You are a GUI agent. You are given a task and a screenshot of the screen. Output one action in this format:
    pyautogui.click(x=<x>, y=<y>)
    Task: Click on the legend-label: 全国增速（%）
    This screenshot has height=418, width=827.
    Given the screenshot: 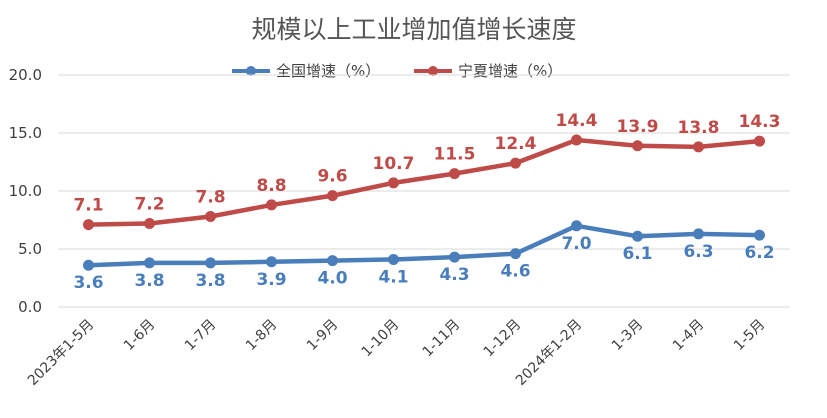 What is the action you would take?
    pyautogui.click(x=328, y=71)
    